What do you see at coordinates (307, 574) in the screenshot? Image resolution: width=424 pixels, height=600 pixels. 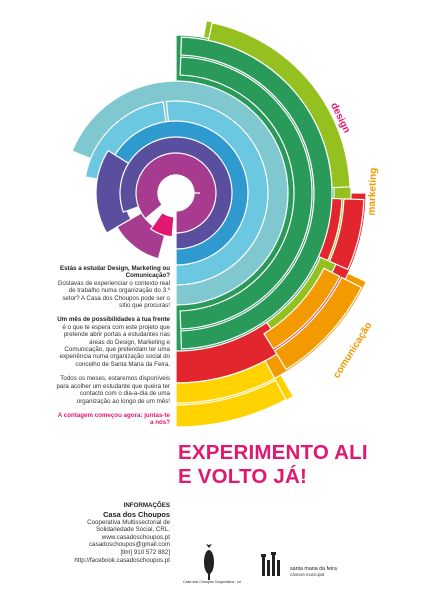 I see `camara-municipal-label: câmara municipal` at bounding box center [307, 574].